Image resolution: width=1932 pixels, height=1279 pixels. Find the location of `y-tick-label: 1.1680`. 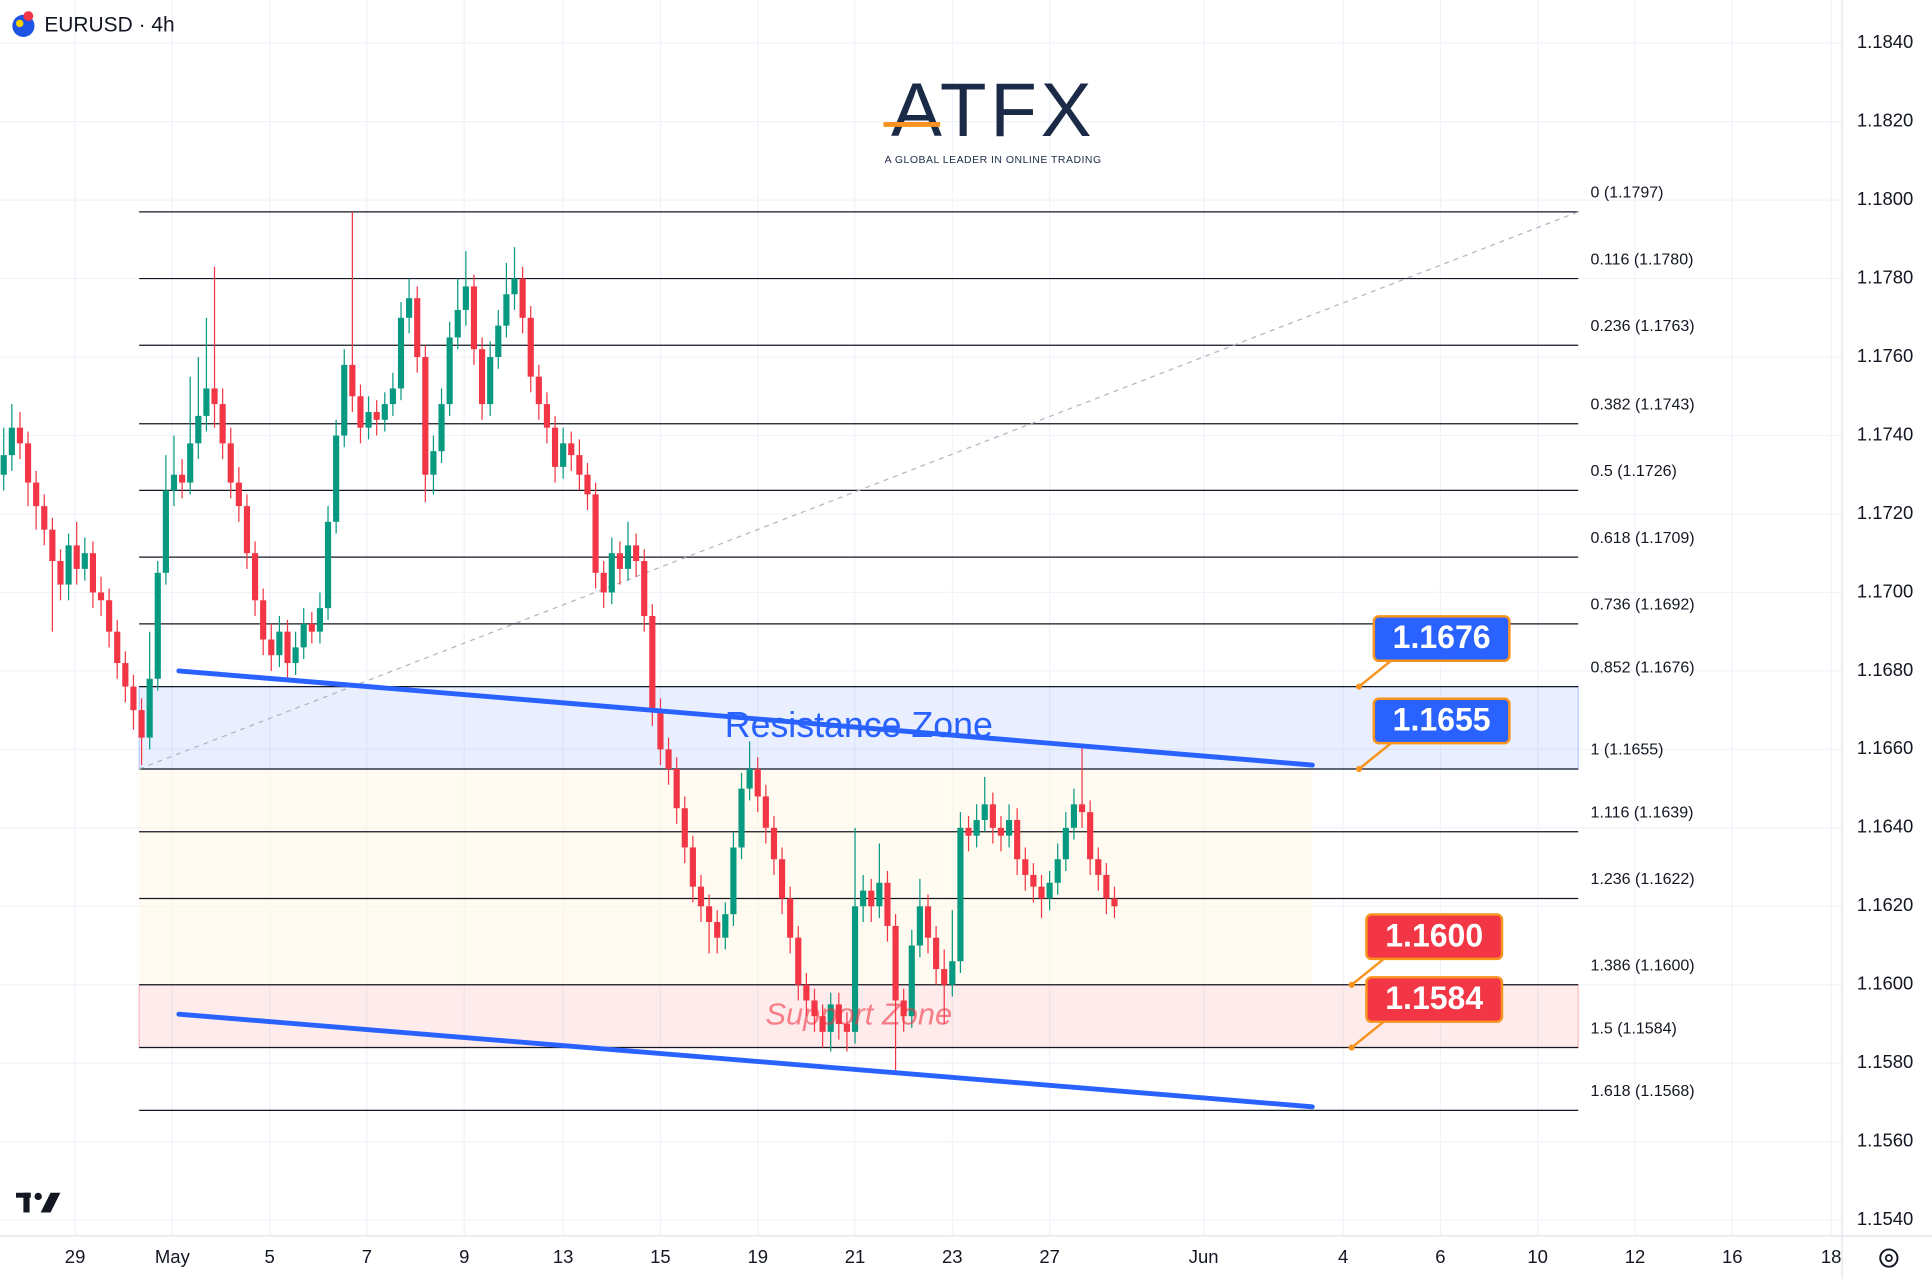

y-tick-label: 1.1680 is located at coordinates (1885, 669).